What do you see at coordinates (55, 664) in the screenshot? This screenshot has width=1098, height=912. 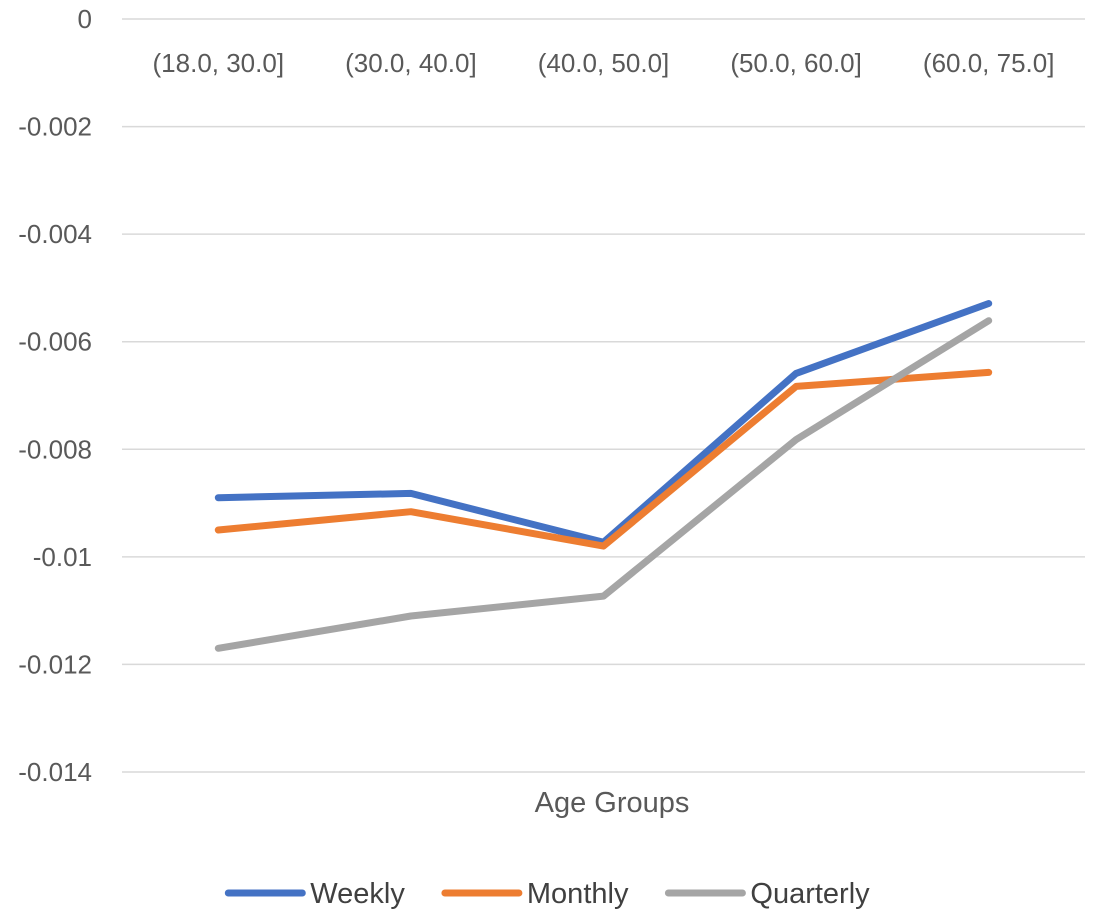 I see `y-tick-label: -0.012` at bounding box center [55, 664].